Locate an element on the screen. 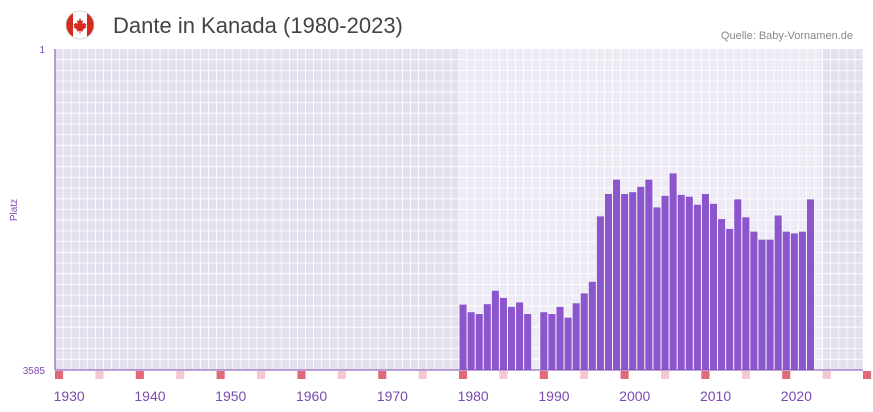 The image size is (873, 412). year-marker-2013 is located at coordinates (745, 375).